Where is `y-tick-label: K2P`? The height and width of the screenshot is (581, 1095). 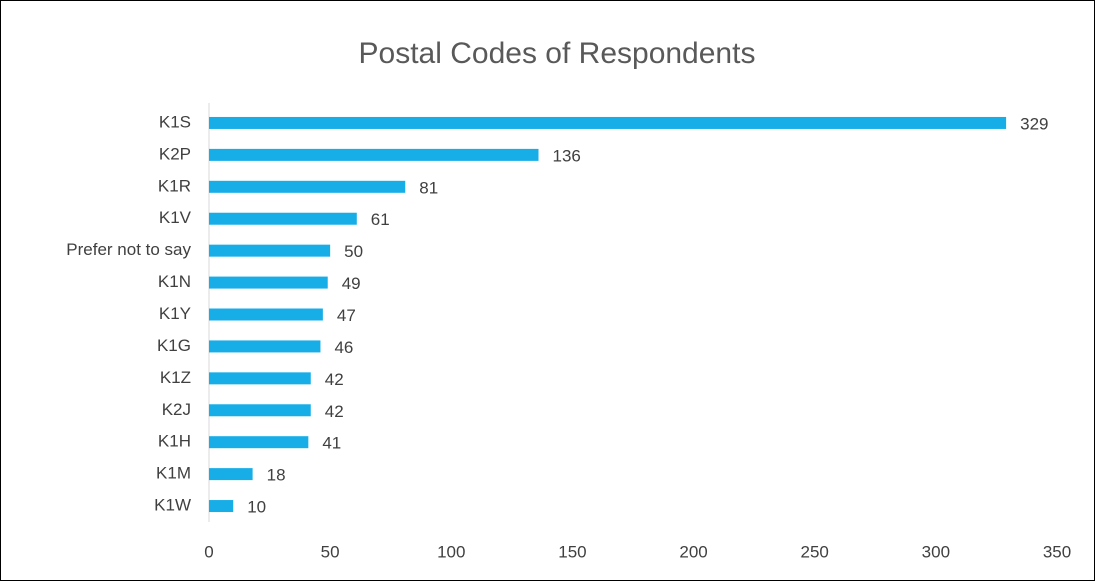 y-tick-label: K2P is located at coordinates (175, 153).